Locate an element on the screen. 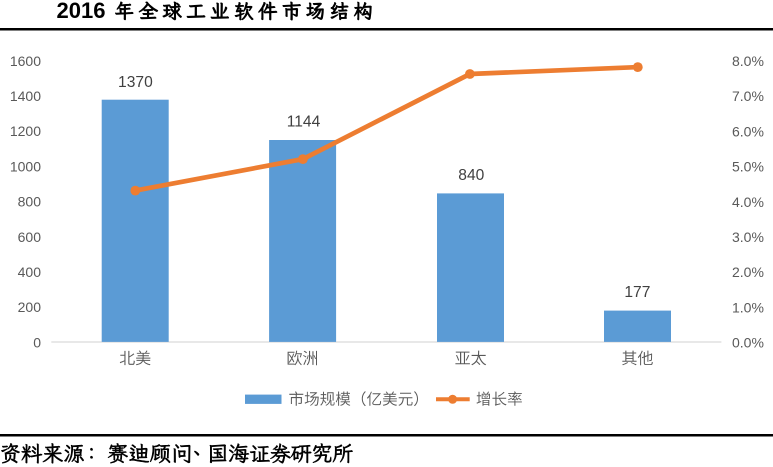 The image size is (773, 467). svg-text: 1600 is located at coordinates (25, 61).